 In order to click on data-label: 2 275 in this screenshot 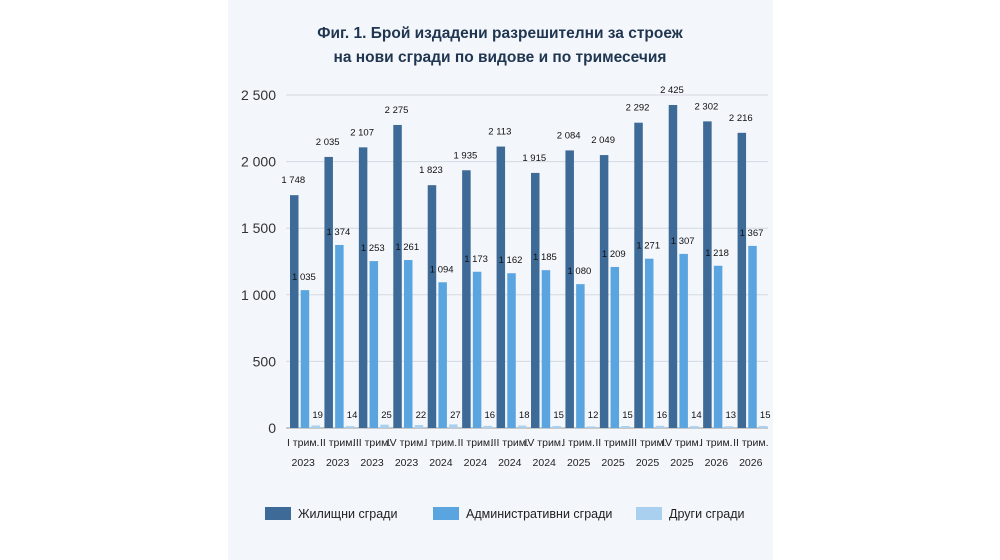, I will do `click(397, 110)`.